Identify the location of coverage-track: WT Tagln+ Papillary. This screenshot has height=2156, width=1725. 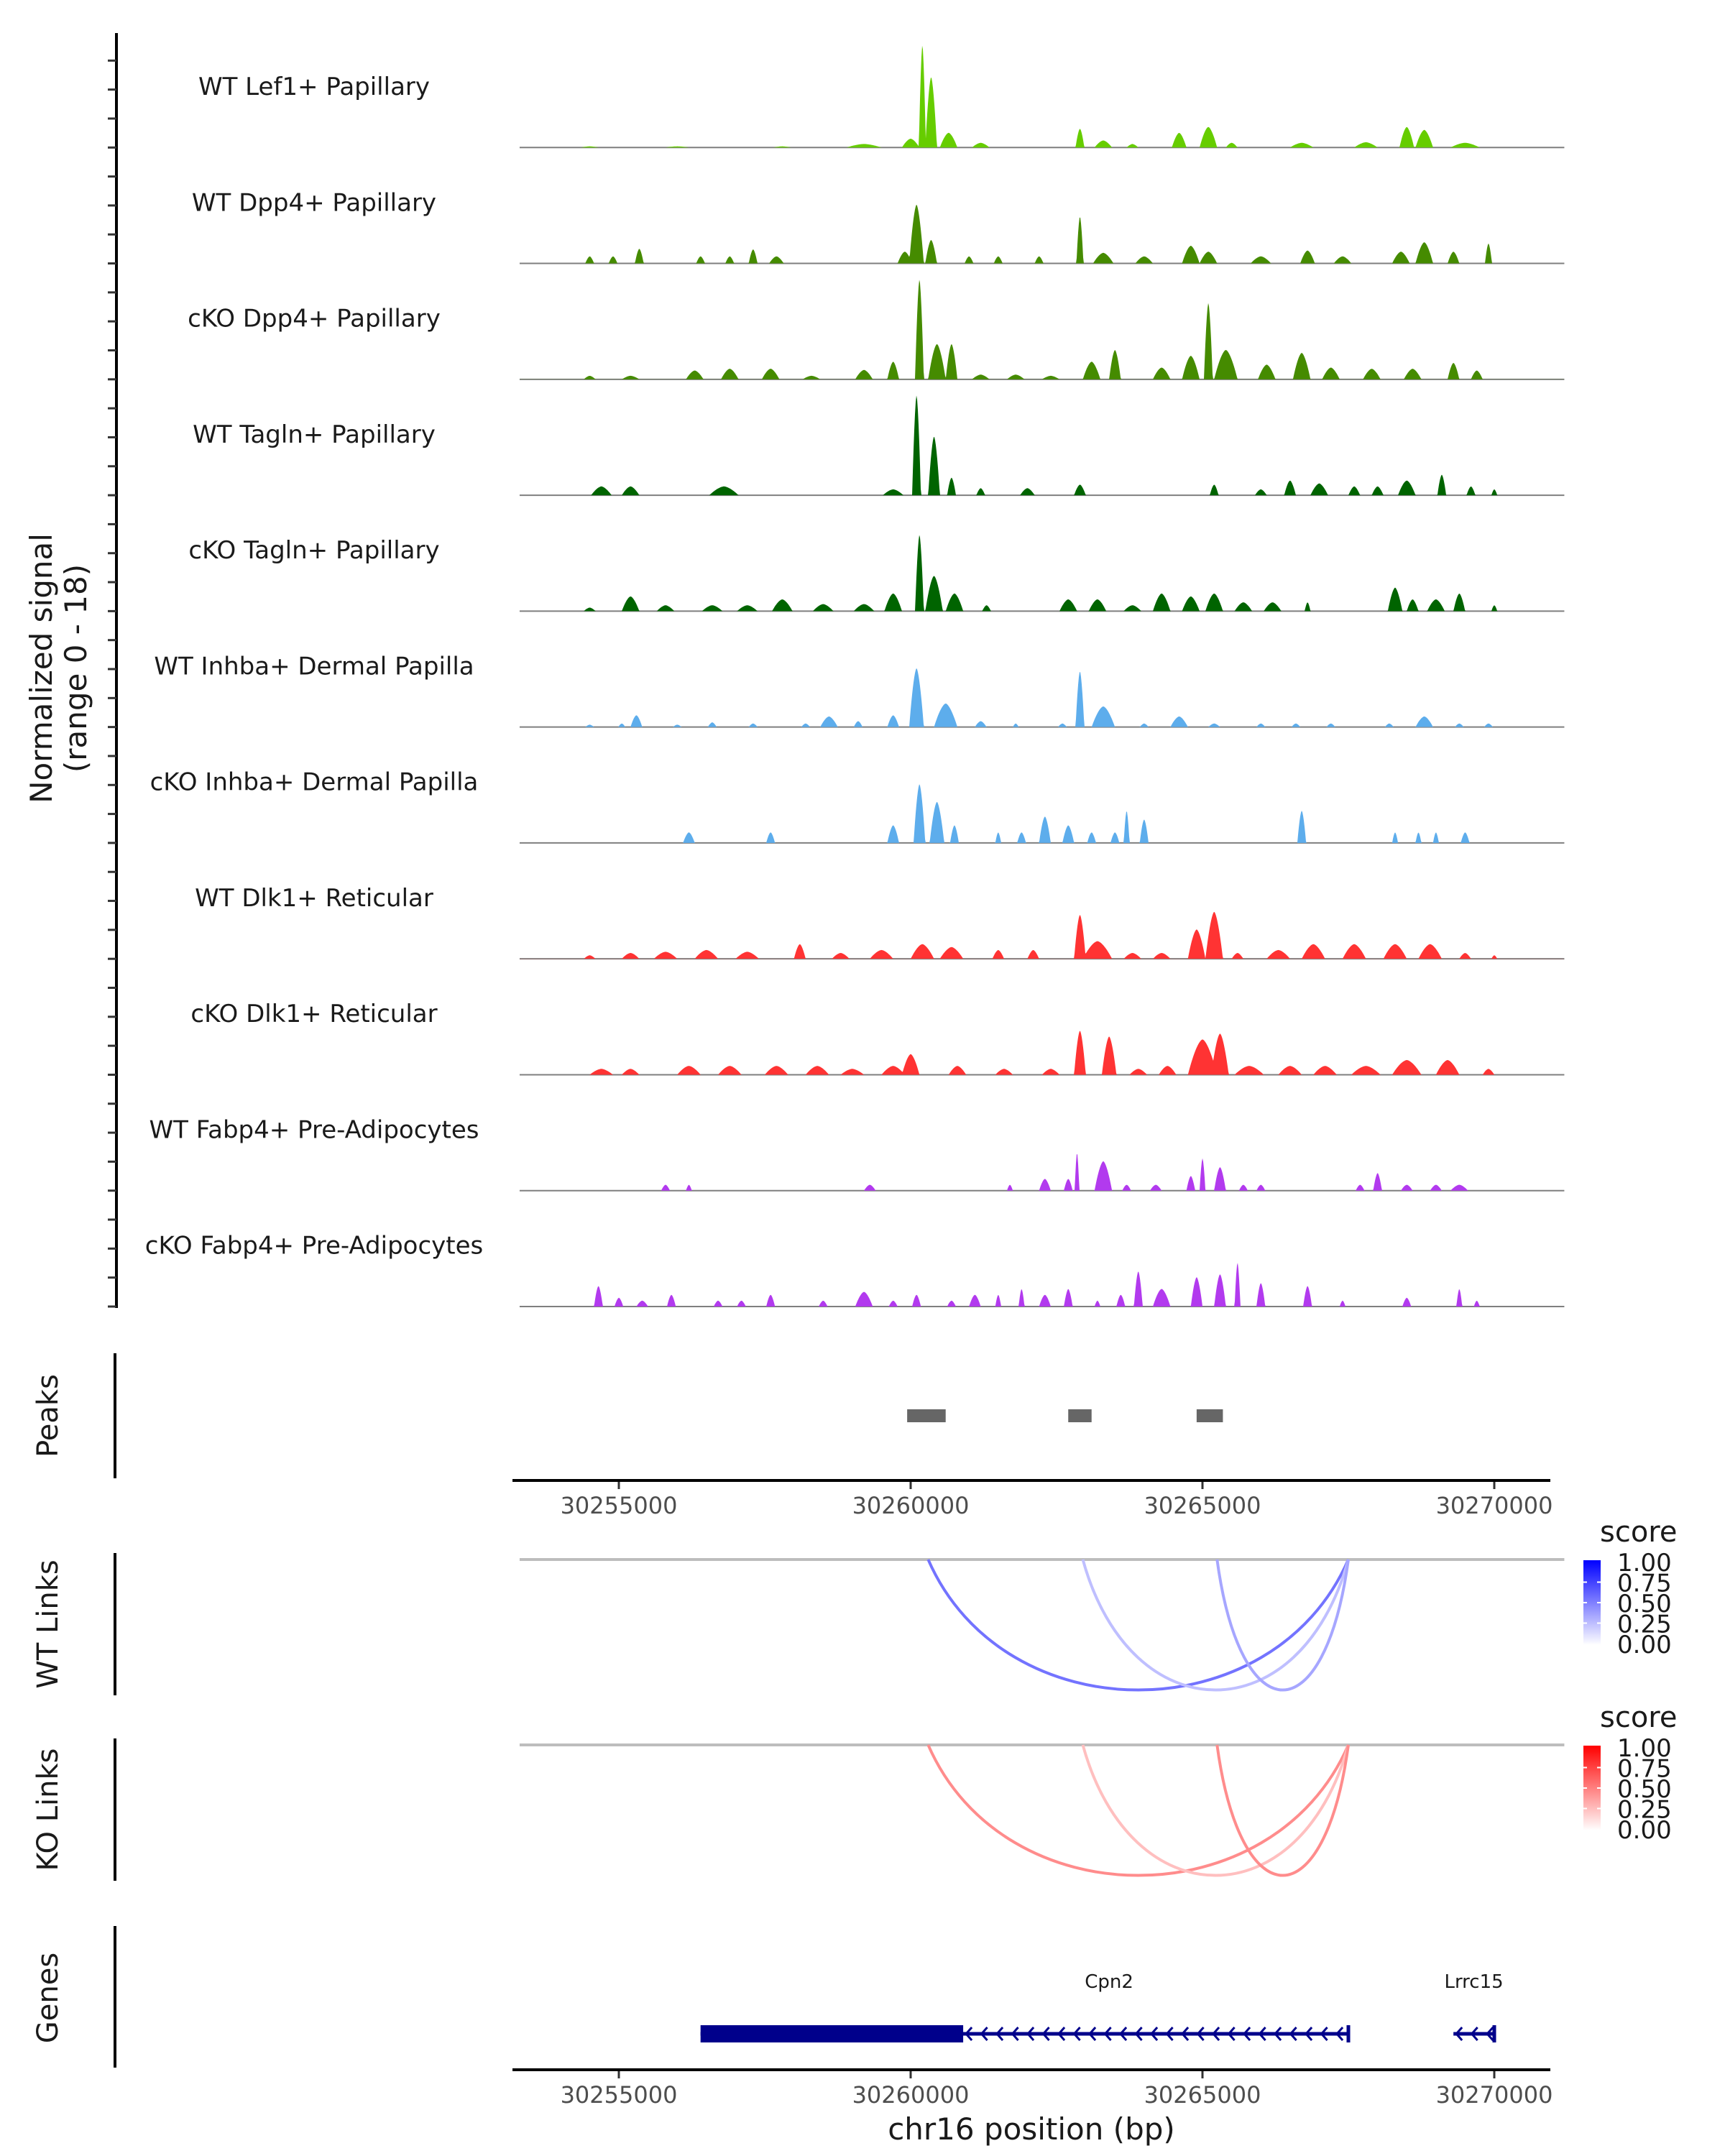
(879, 446).